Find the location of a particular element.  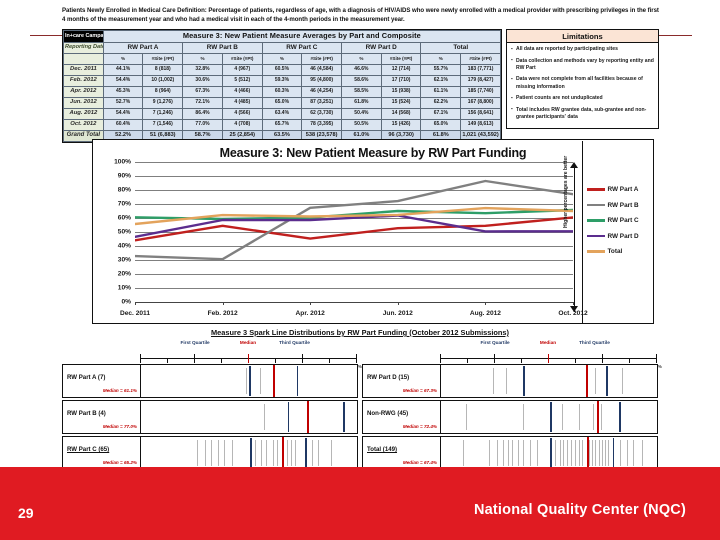

table-cell-date: Dec. 2011 is located at coordinates (83, 69).